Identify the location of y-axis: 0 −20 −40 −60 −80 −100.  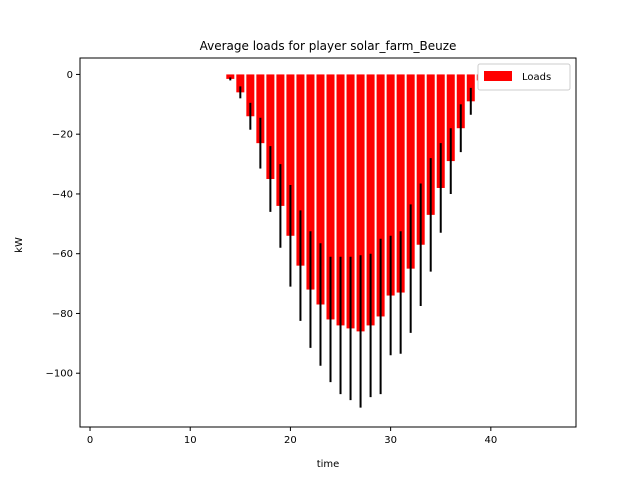
(63, 225).